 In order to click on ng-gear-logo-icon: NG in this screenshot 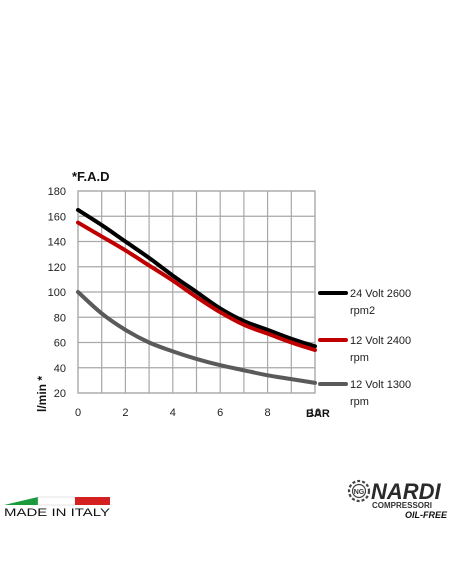, I will do `click(359, 491)`.